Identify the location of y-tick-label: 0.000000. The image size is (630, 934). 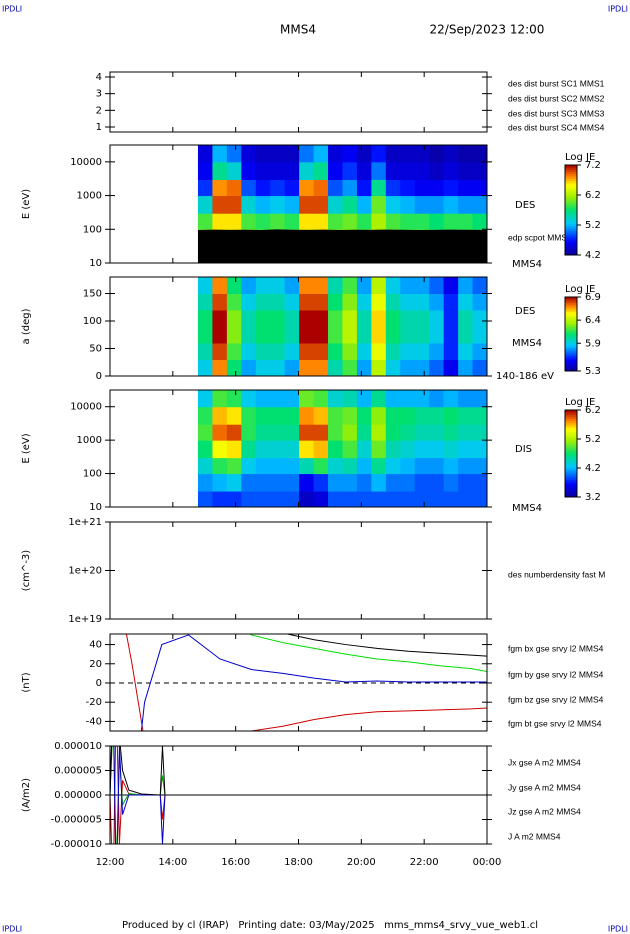
(78, 795).